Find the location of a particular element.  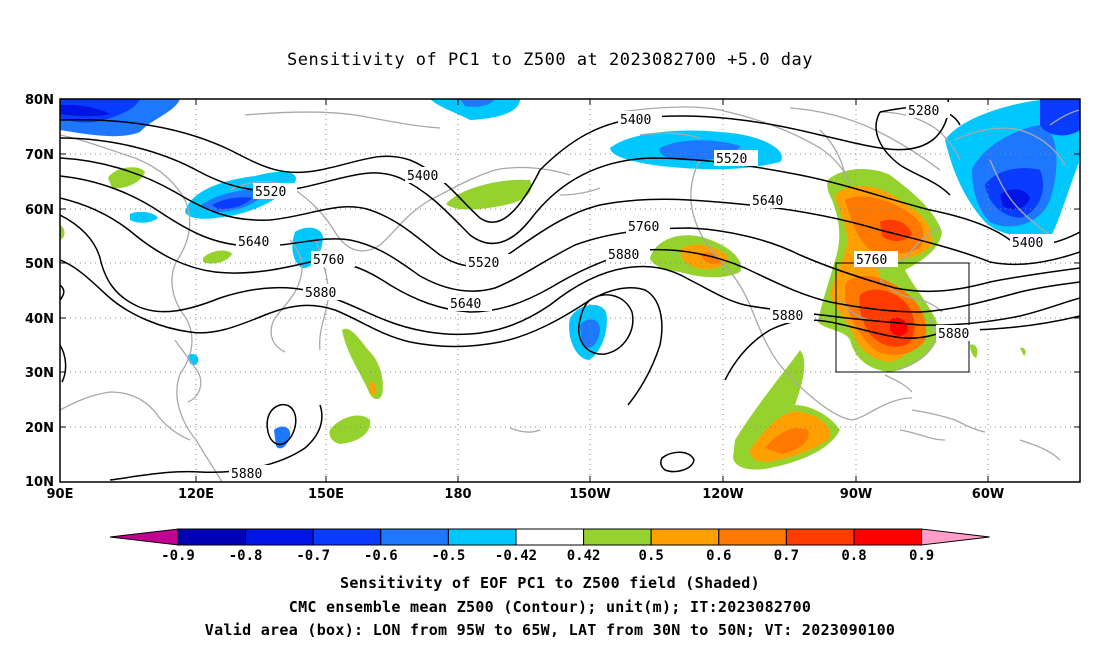

lat-label: 60N is located at coordinates (39, 210).